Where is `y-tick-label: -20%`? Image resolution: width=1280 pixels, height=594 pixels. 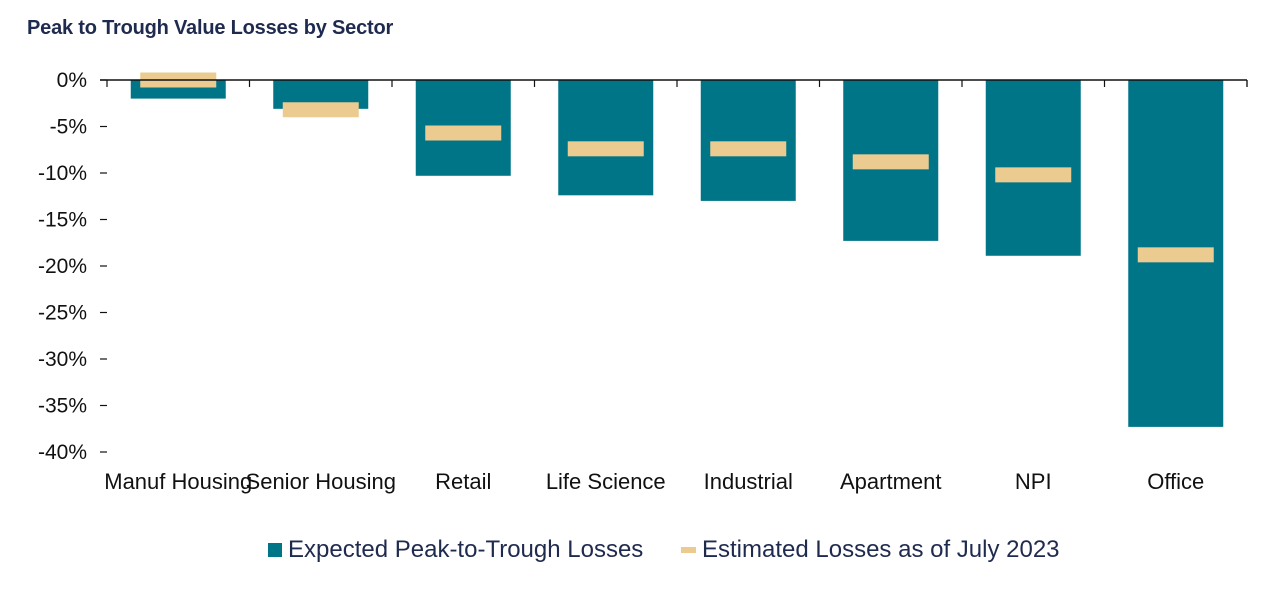
y-tick-label: -20% is located at coordinates (62, 266).